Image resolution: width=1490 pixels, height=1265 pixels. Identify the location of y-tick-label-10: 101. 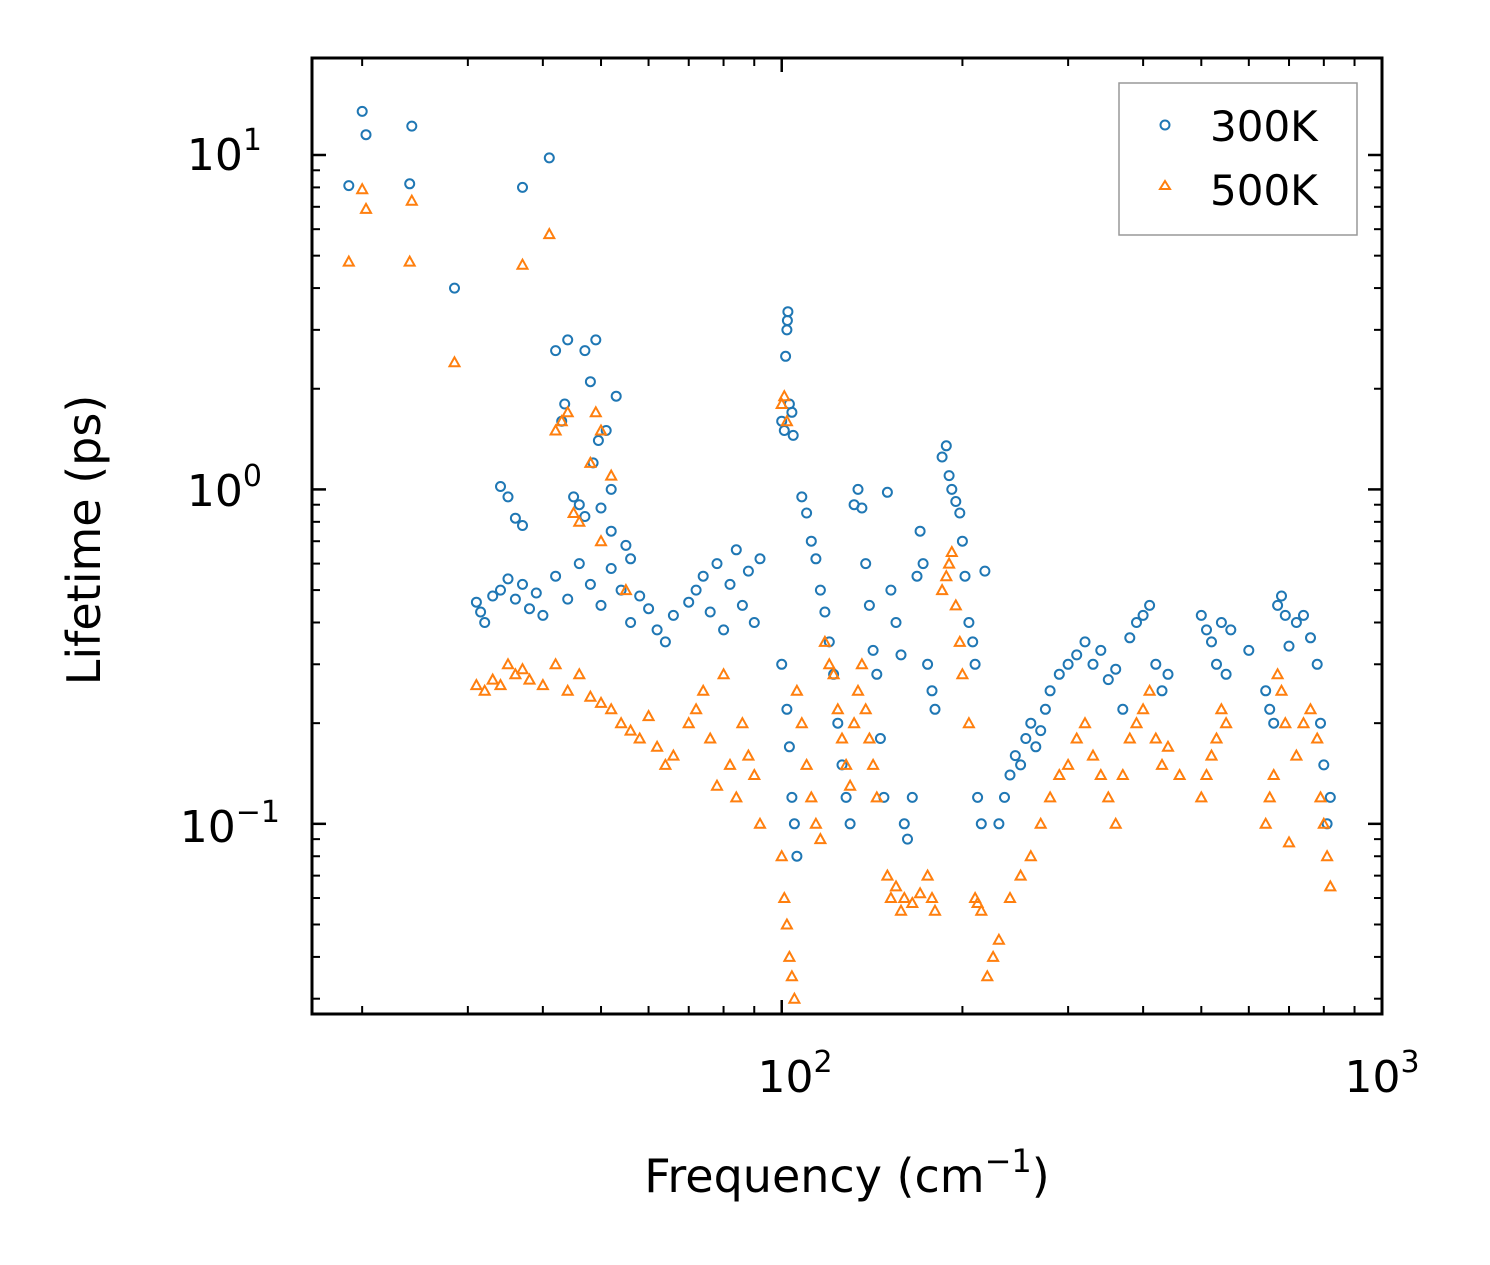
(224, 152).